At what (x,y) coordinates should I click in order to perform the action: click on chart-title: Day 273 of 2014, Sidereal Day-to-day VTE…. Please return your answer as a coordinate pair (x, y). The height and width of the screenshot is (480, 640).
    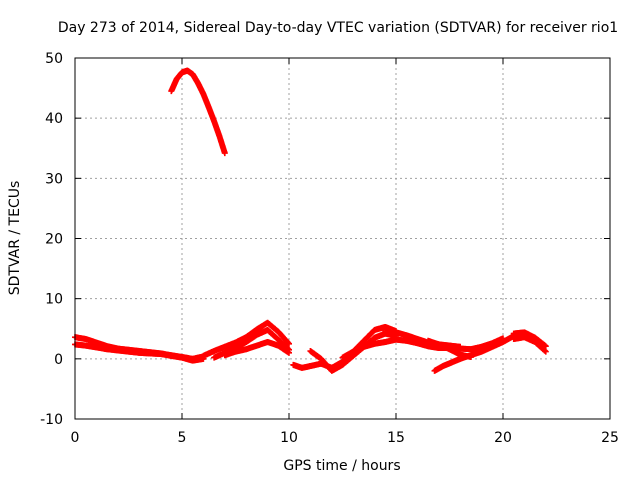
    Looking at the image, I should click on (338, 28).